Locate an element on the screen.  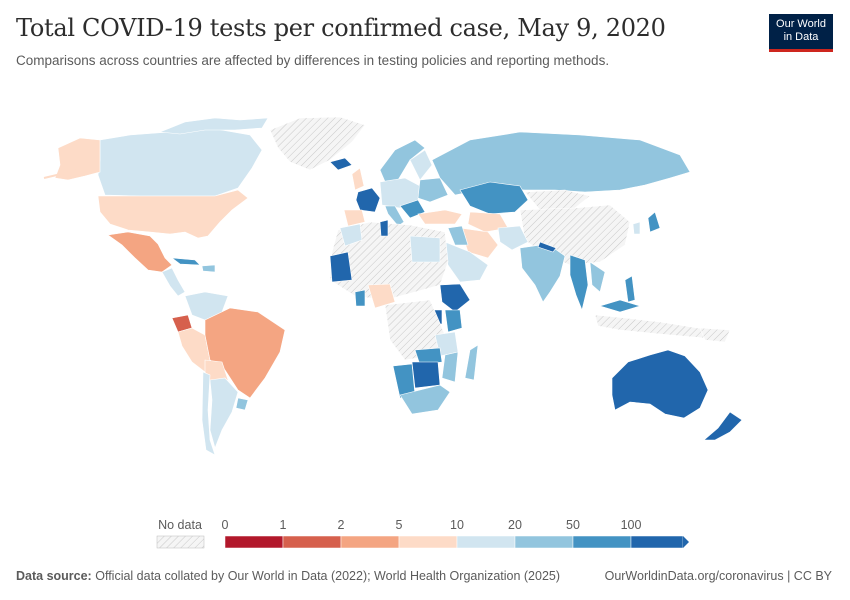
region-central-asia is located at coordinates (488, 222).